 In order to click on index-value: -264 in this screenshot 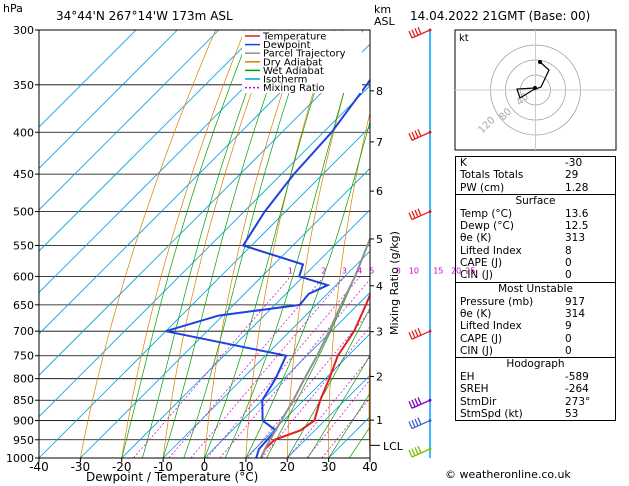, I will do `click(577, 389)`.